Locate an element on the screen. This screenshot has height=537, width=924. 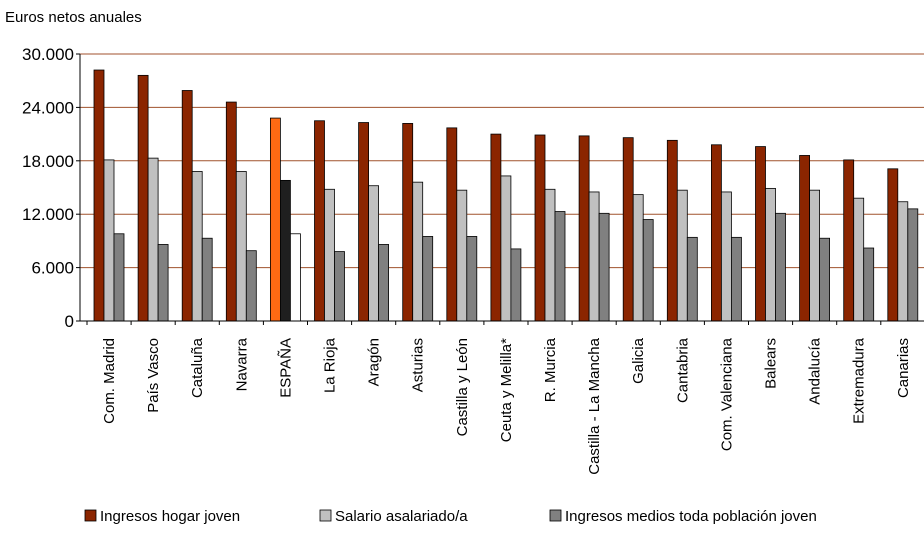
bar-salario-asalariado-a-cataluna is located at coordinates (197, 246).